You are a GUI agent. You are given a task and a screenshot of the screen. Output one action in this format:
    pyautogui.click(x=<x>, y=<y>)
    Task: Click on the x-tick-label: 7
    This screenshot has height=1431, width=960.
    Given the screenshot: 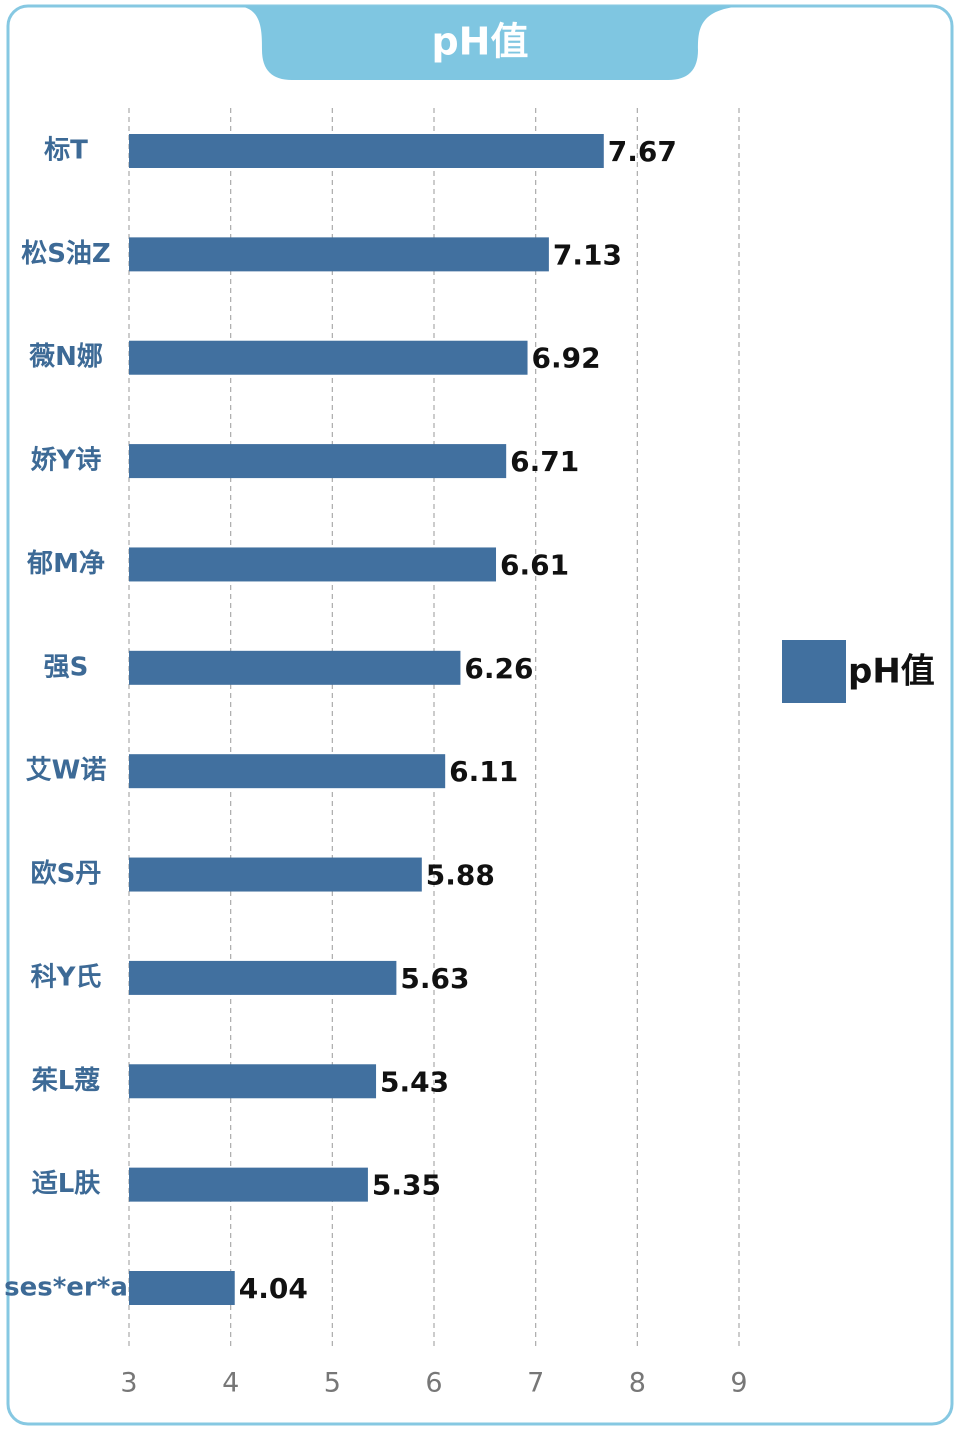 What is the action you would take?
    pyautogui.click(x=535, y=1383)
    